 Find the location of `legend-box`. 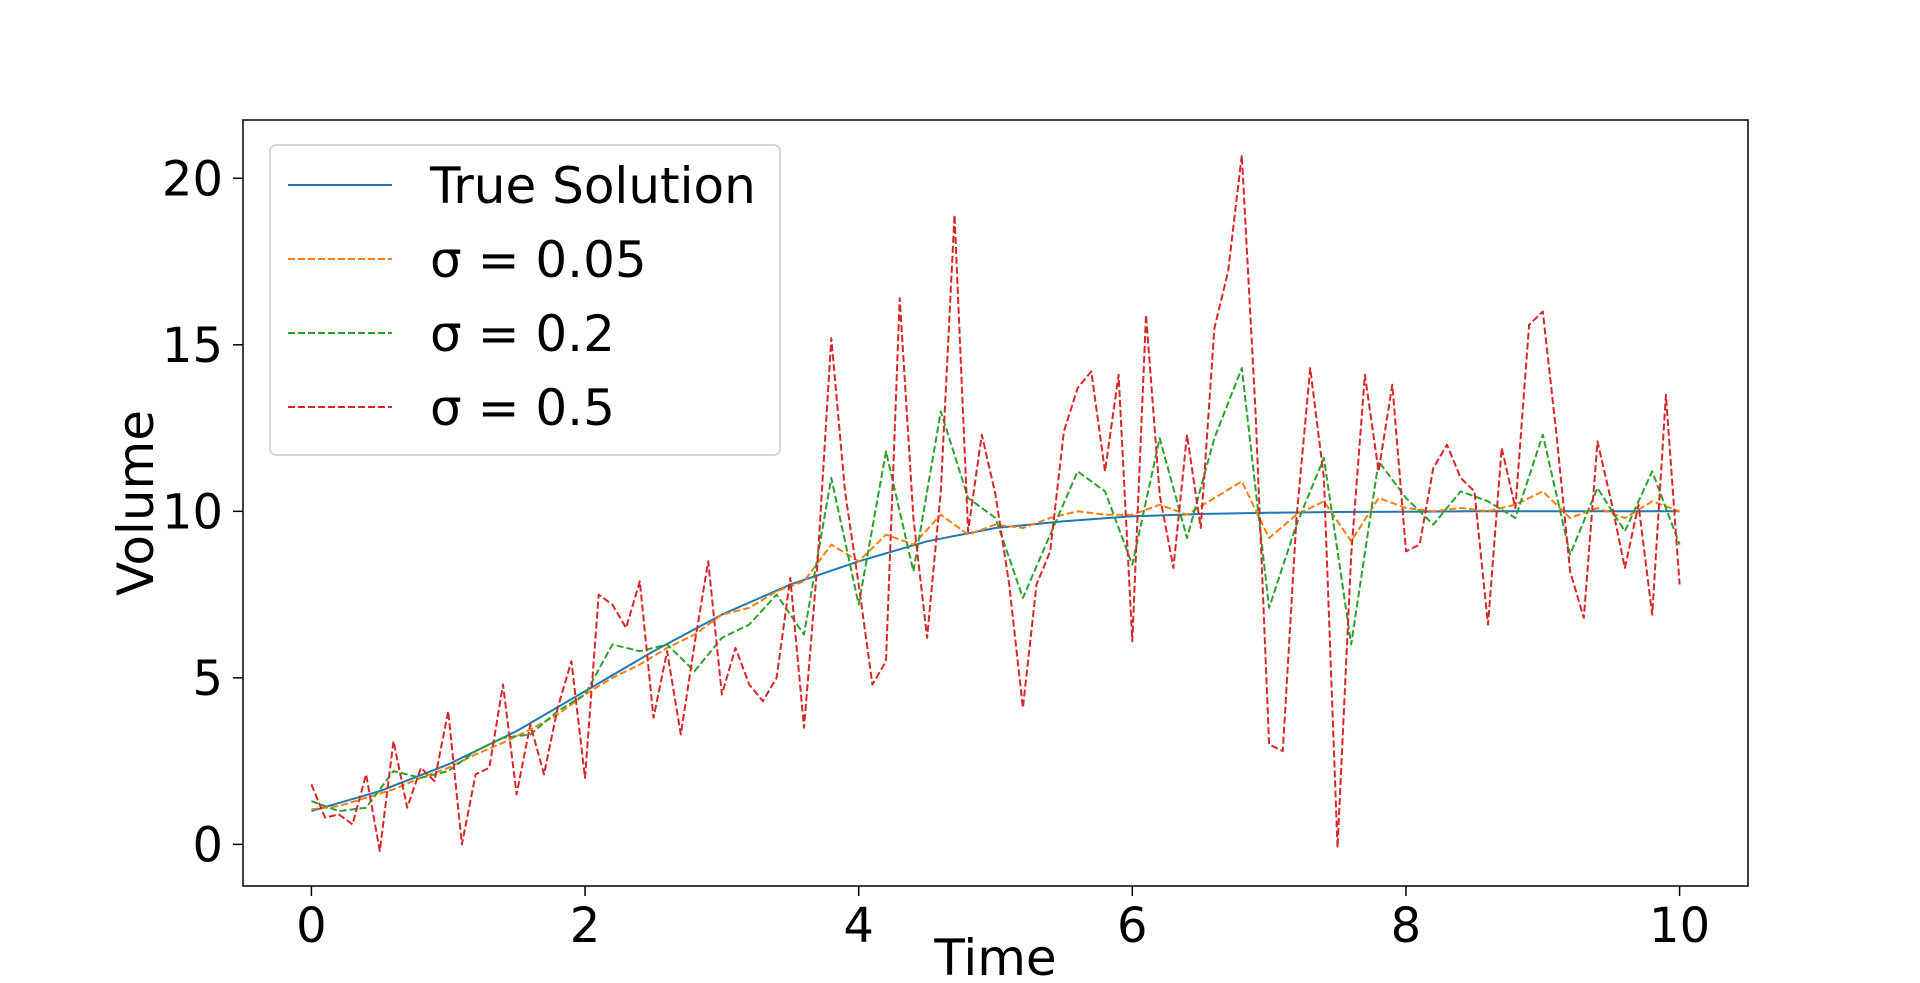

legend-box is located at coordinates (525, 300).